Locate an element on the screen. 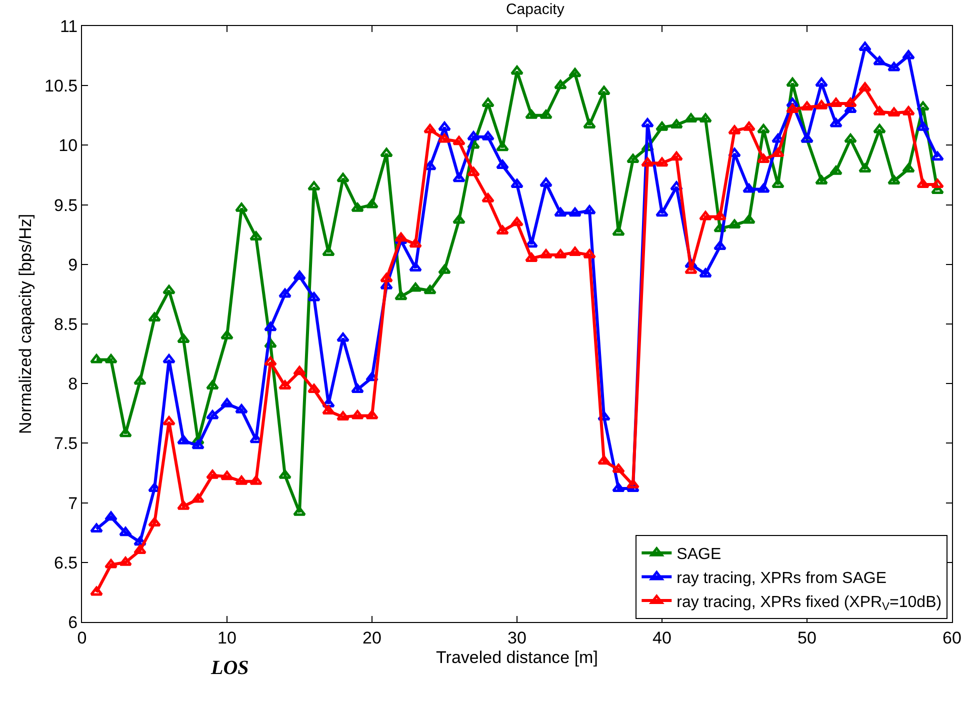 This screenshot has height=720, width=973. y-tick-label: 7.5 is located at coordinates (66, 444).